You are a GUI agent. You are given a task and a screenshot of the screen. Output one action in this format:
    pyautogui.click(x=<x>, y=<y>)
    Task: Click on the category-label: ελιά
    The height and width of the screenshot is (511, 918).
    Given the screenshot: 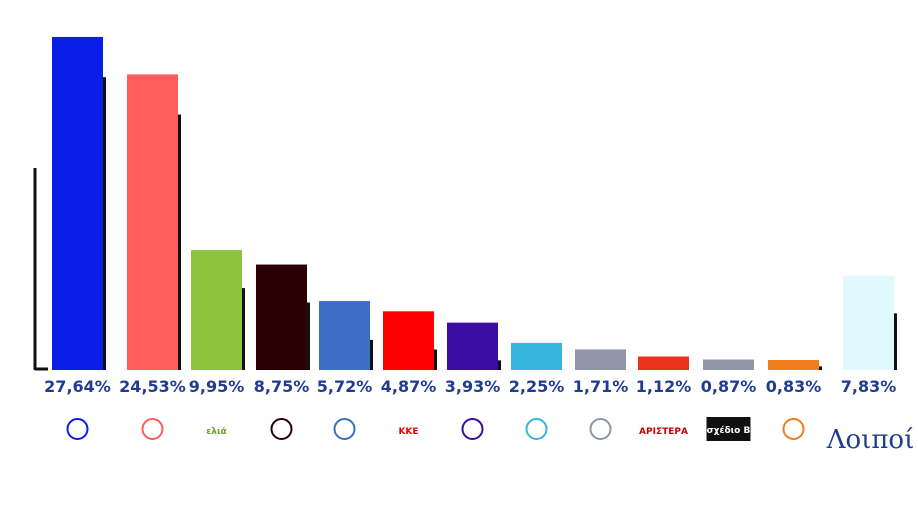 What is the action you would take?
    pyautogui.click(x=216, y=432)
    